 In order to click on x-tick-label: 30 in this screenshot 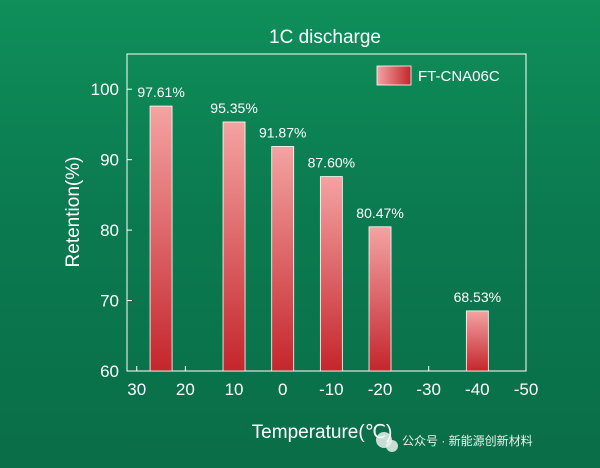, I will do `click(136, 389)`.